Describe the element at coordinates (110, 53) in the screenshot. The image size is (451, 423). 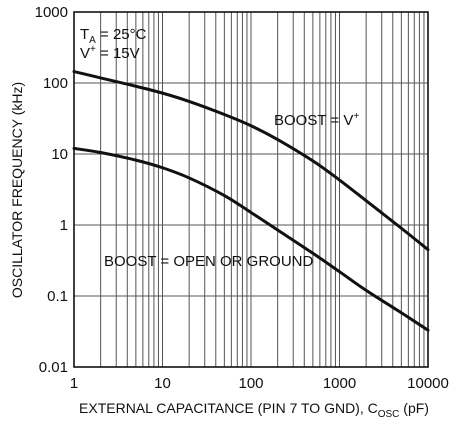
I see `voltage-condition: V+ = 15V` at that location.